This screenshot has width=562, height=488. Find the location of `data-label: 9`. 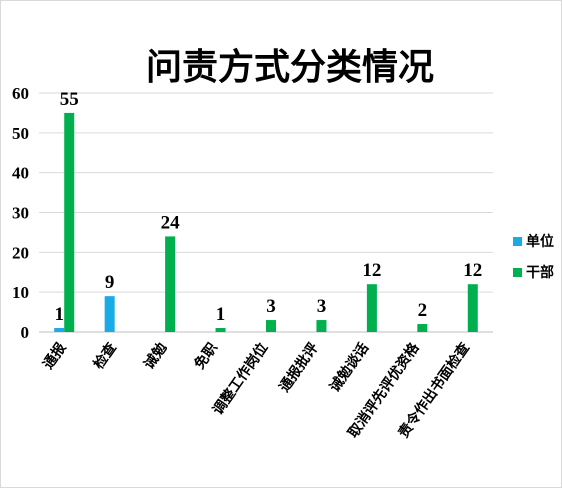

data-label: 9 is located at coordinates (110, 282).